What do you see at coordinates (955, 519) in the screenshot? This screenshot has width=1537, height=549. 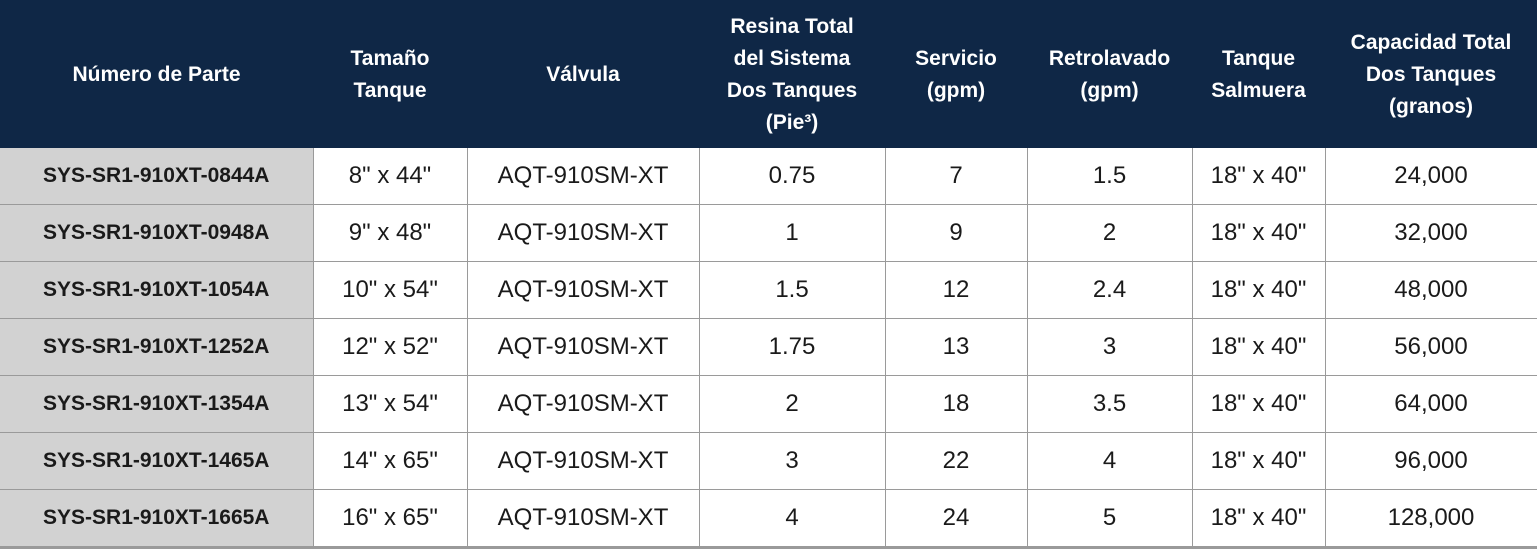 I see `service-cell: 24` at bounding box center [955, 519].